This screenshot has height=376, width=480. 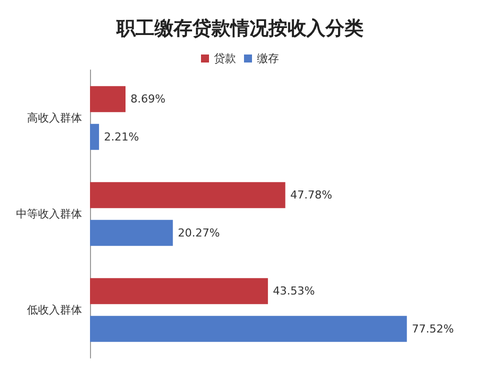 What do you see at coordinates (54, 310) in the screenshot?
I see `y-tick-label: 低收入群体` at bounding box center [54, 310].